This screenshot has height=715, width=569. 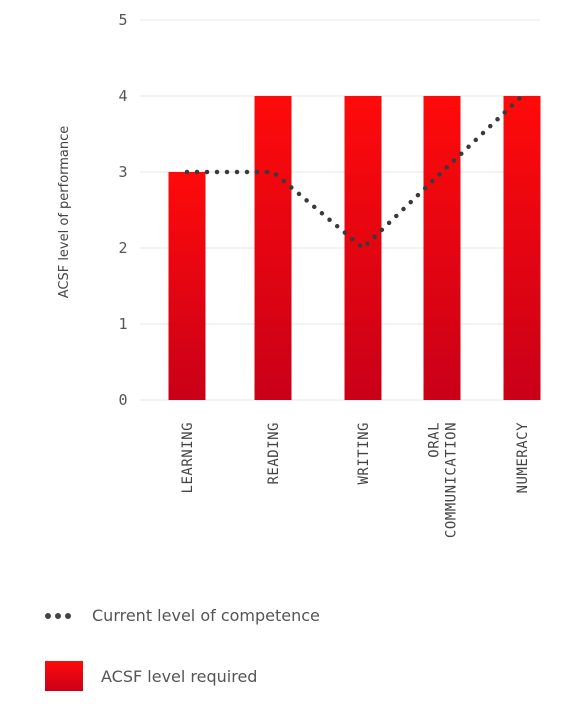 What do you see at coordinates (122, 324) in the screenshot?
I see `y-tick-label: 1` at bounding box center [122, 324].